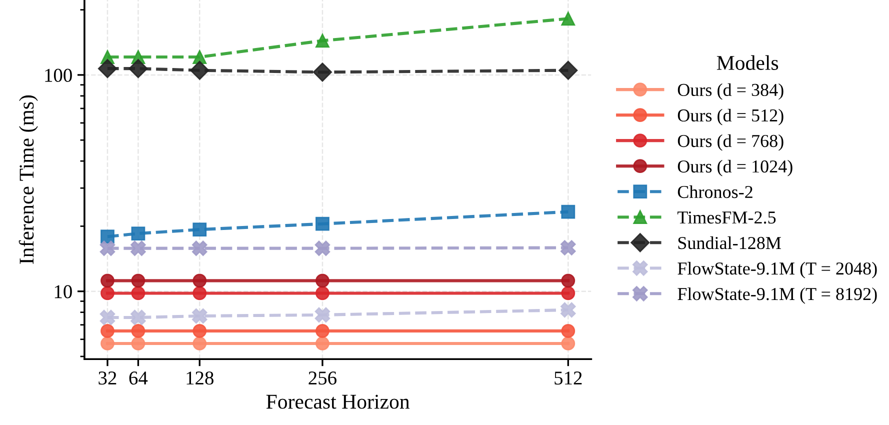 This screenshot has width=889, height=425. What do you see at coordinates (568, 378) in the screenshot?
I see `x-tick-label: 512` at bounding box center [568, 378].